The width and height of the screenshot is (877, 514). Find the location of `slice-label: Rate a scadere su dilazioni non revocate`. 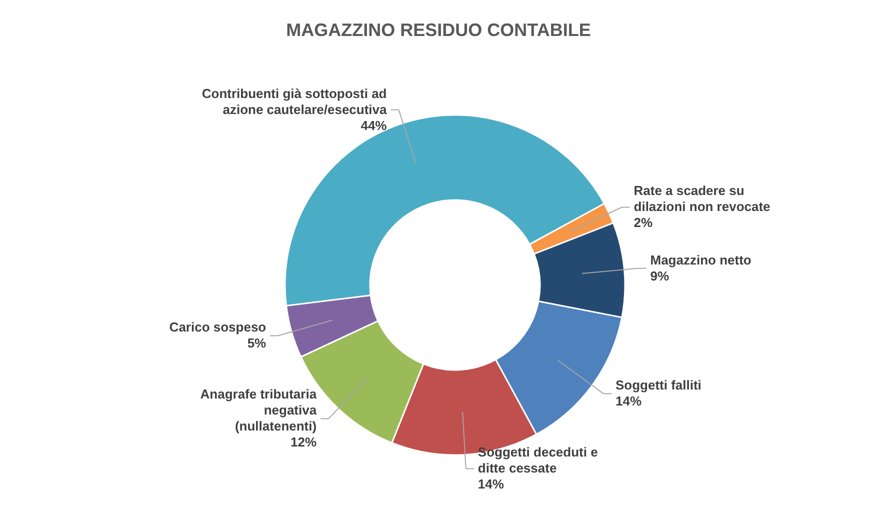

slice-label: Rate a scadere su dilazioni non revocate is located at coordinates (702, 198).